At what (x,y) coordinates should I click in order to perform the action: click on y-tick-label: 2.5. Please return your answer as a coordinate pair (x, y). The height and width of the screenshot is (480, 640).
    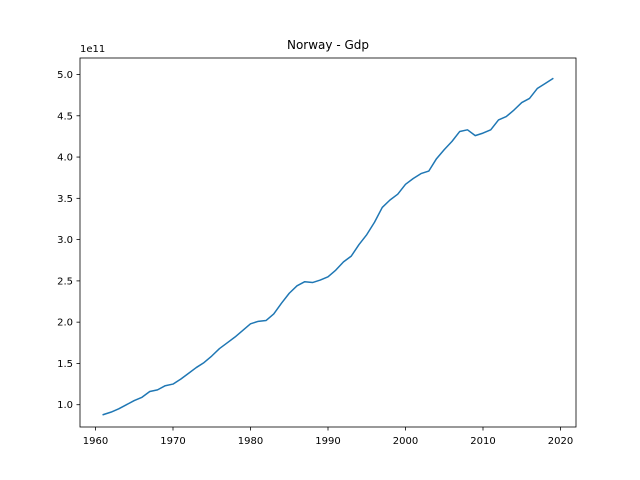
    Looking at the image, I should click on (65, 281).